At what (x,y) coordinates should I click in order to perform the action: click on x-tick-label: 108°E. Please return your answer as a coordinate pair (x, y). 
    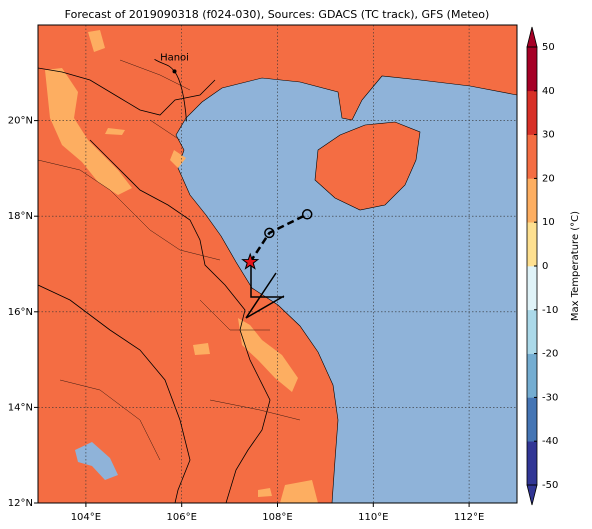
    Looking at the image, I should click on (277, 517).